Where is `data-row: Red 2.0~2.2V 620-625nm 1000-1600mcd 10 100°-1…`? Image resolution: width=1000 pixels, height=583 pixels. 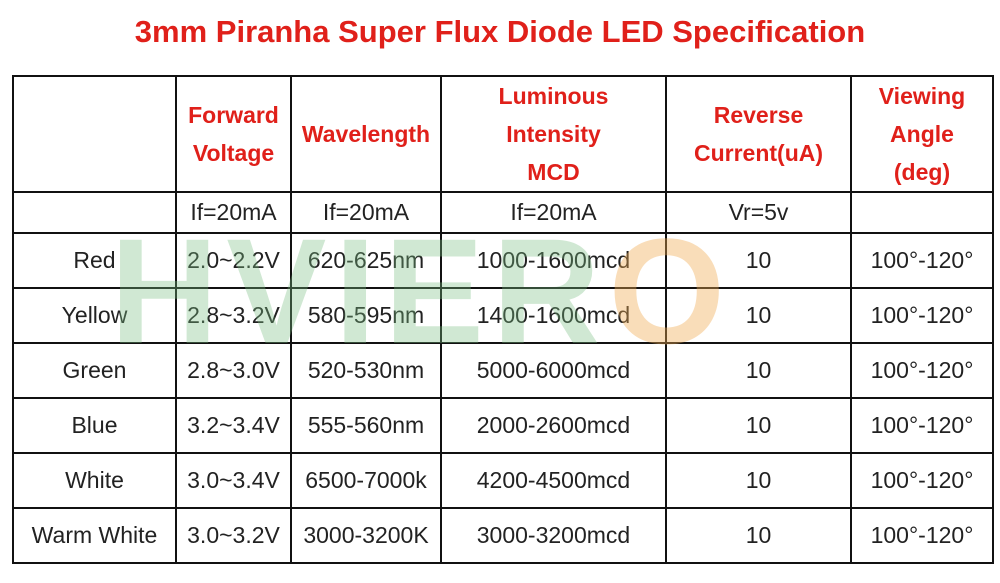 data-row: Red 2.0~2.2V 620-625nm 1000-1600mcd 10 100°-1… is located at coordinates (503, 260).